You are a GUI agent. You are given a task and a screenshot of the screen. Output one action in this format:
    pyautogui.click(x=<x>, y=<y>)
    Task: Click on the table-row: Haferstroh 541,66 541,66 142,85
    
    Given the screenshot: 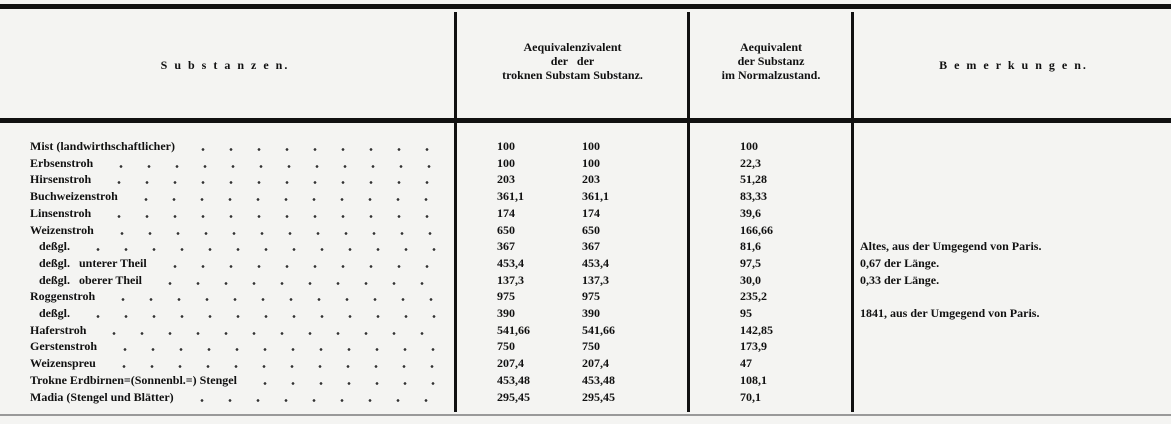 What is the action you would take?
    pyautogui.click(x=585, y=331)
    